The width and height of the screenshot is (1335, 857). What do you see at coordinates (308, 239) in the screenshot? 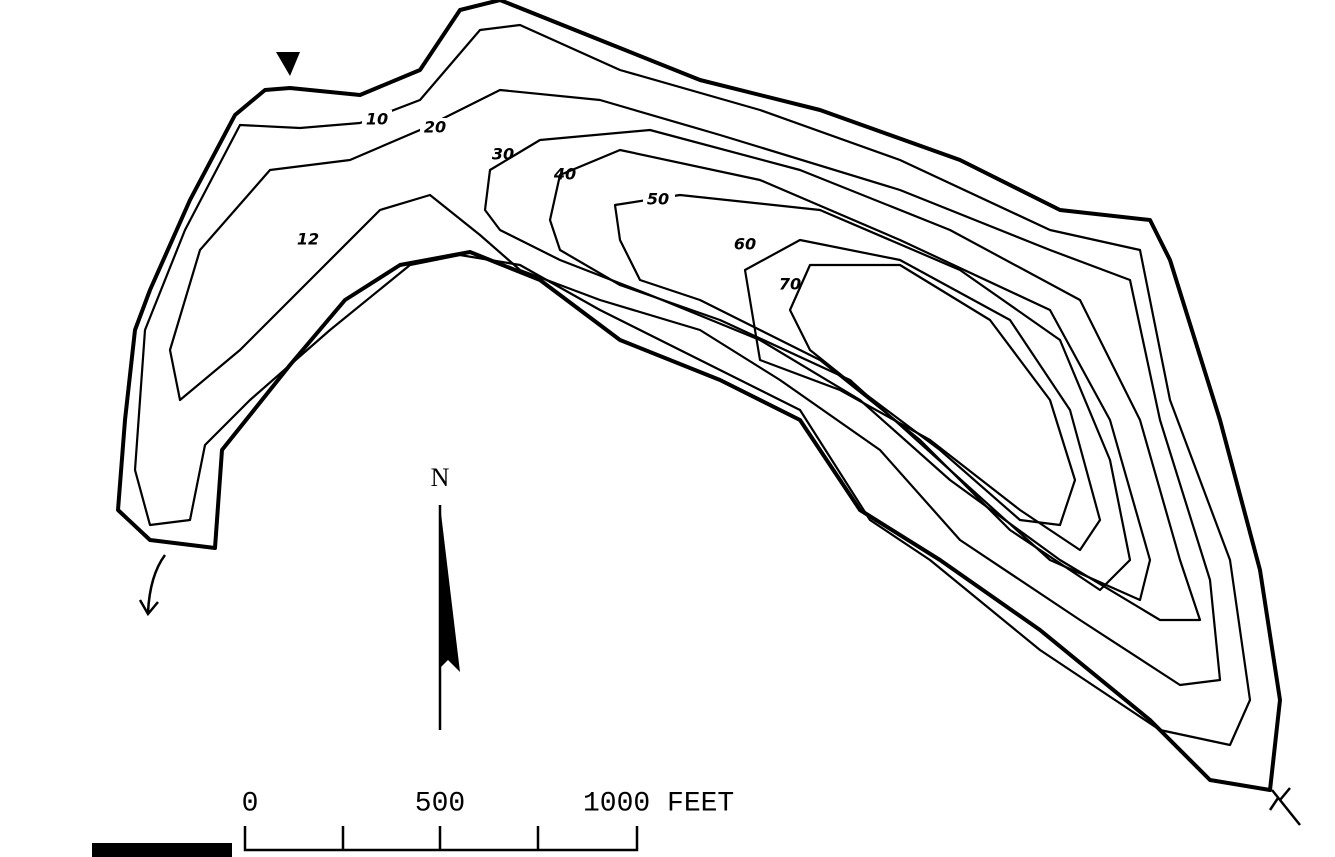
I see `contour-label: 12` at bounding box center [308, 239].